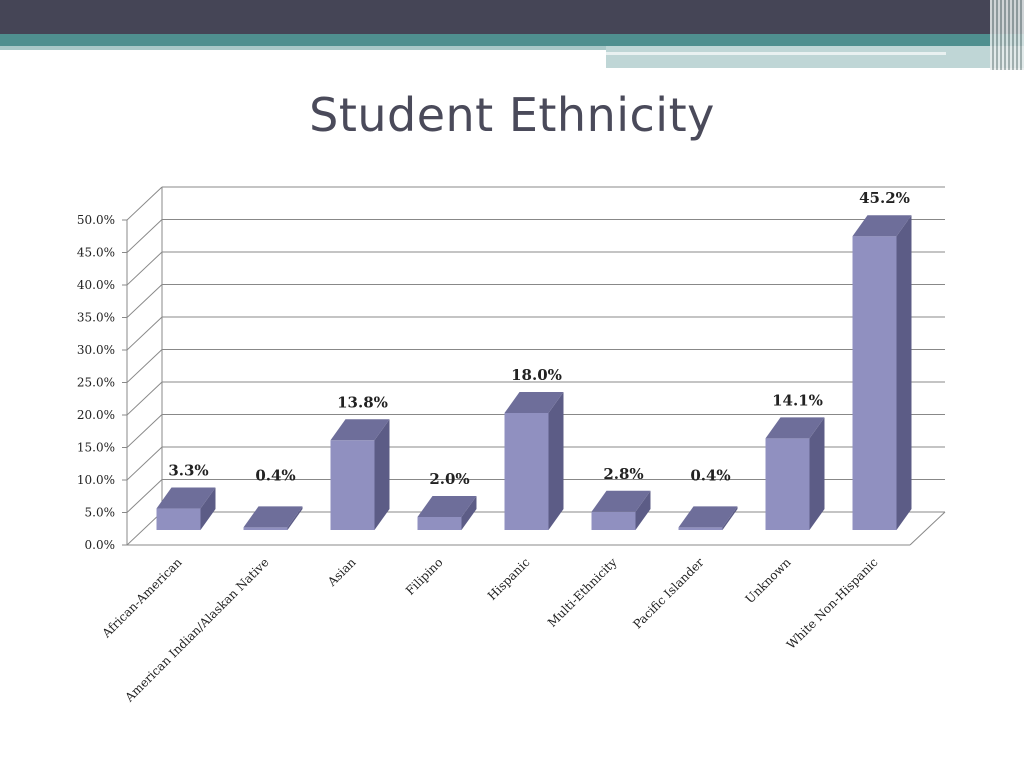  I want to click on vertical-stripes-decor, so click(1007, 35).